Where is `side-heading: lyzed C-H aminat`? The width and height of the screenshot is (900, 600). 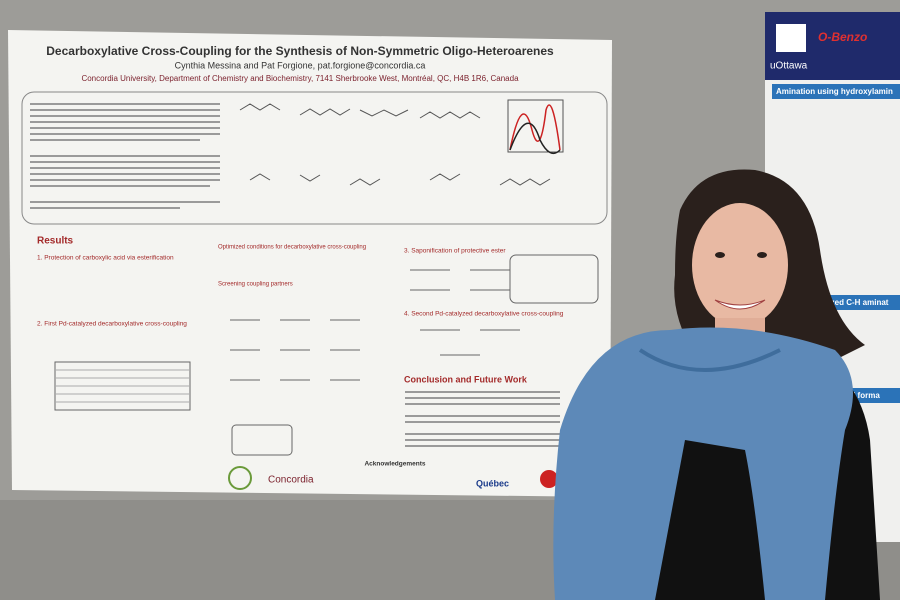 side-heading: lyzed C-H aminat is located at coordinates (856, 302).